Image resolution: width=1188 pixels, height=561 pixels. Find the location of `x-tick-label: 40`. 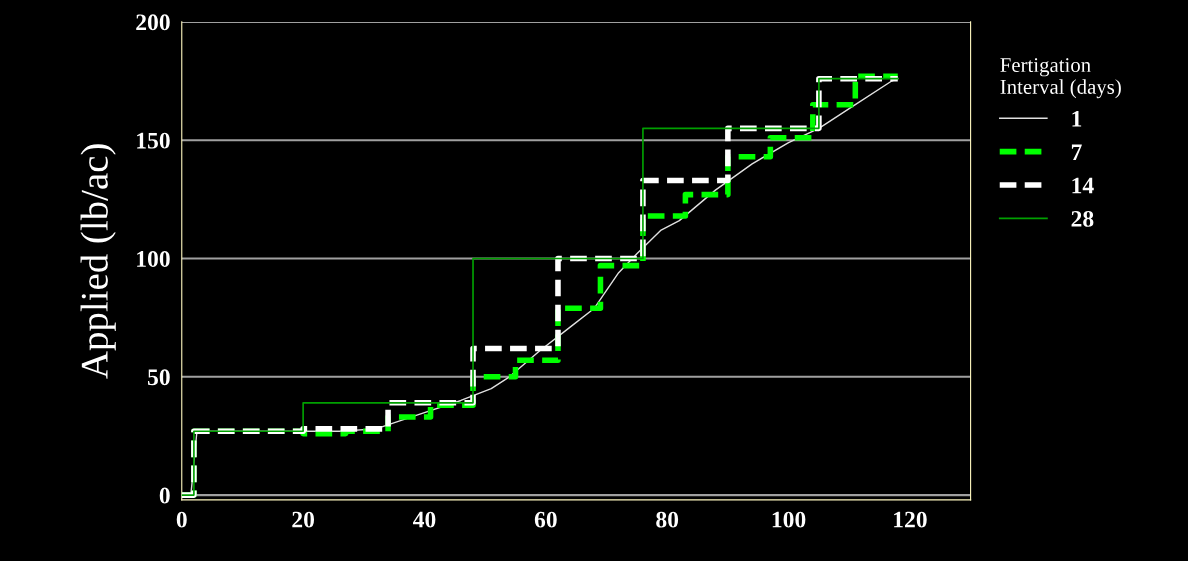

x-tick-label: 40 is located at coordinates (424, 519).